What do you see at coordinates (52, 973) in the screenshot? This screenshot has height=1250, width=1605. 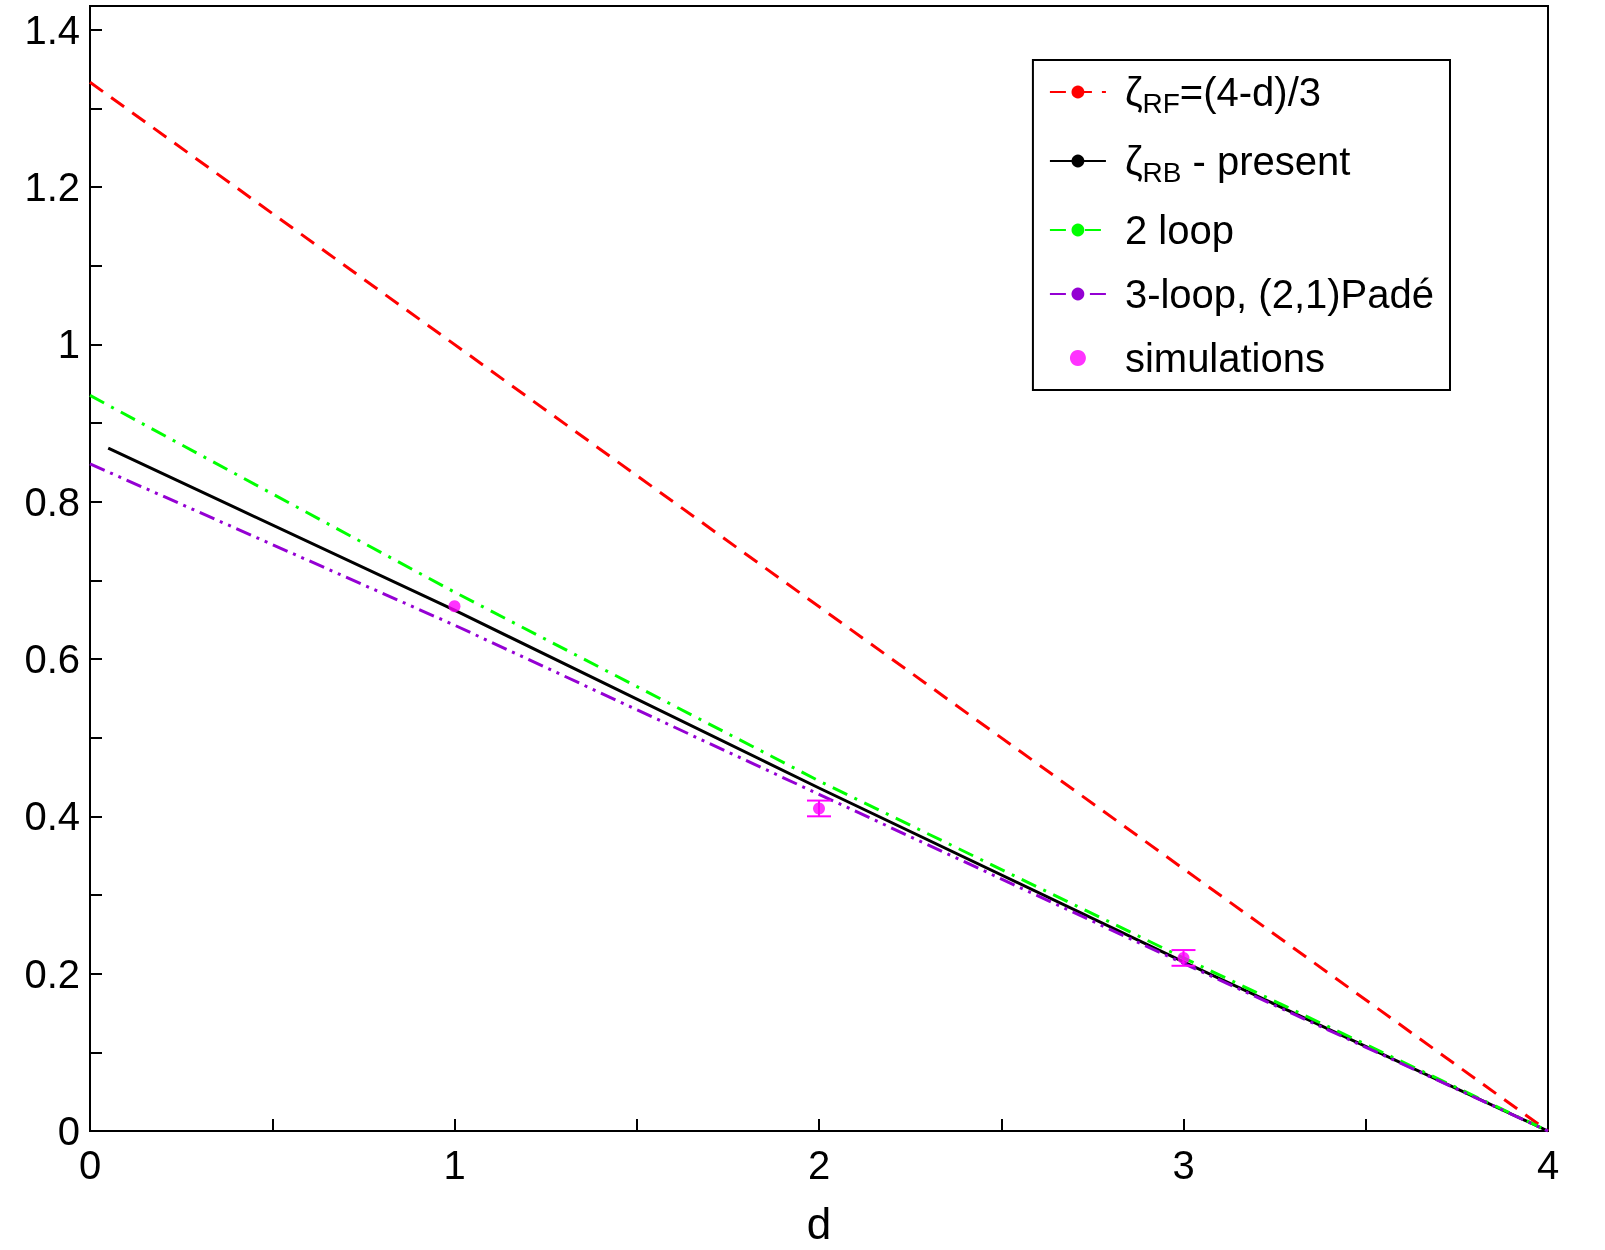 I see `y-tick-label: 0.2` at bounding box center [52, 973].